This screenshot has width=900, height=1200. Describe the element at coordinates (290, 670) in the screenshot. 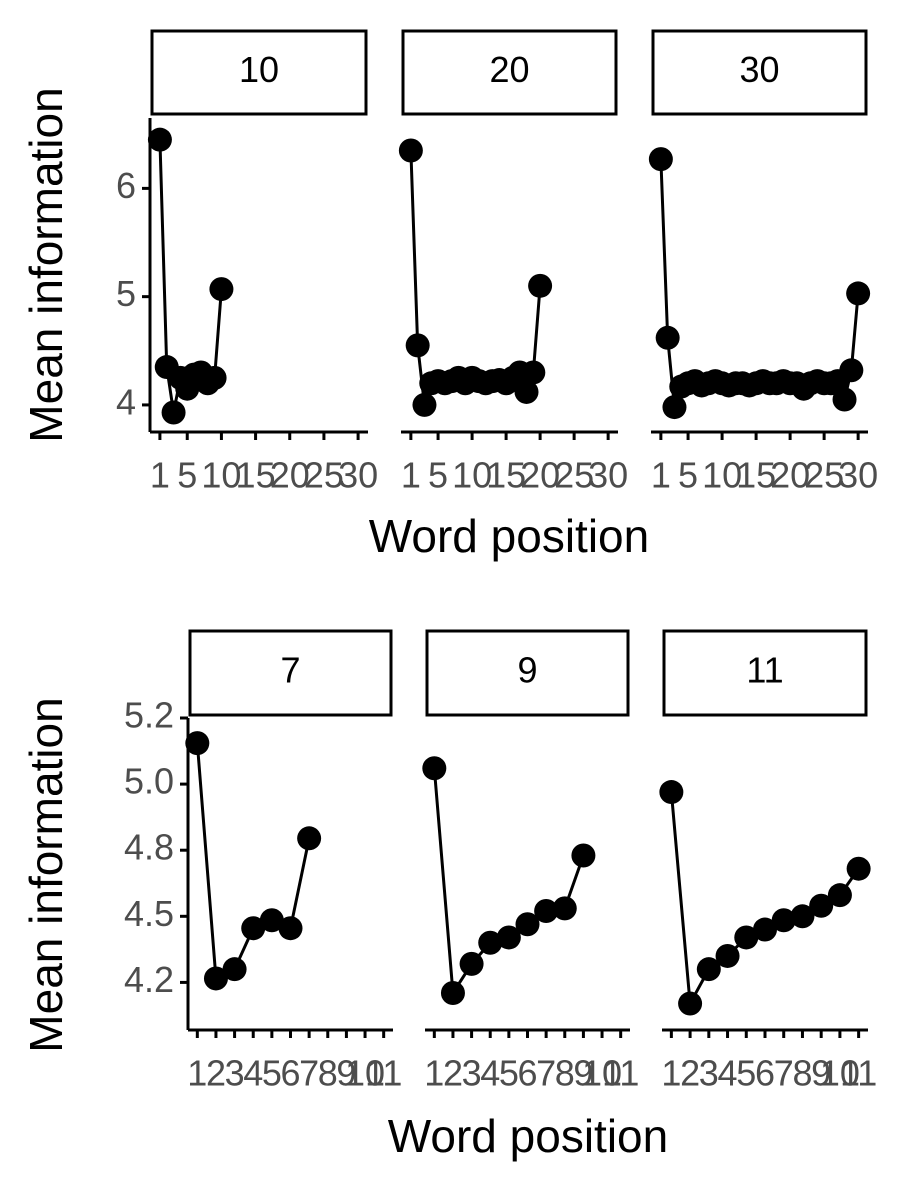

I see `strip-label: 7` at that location.